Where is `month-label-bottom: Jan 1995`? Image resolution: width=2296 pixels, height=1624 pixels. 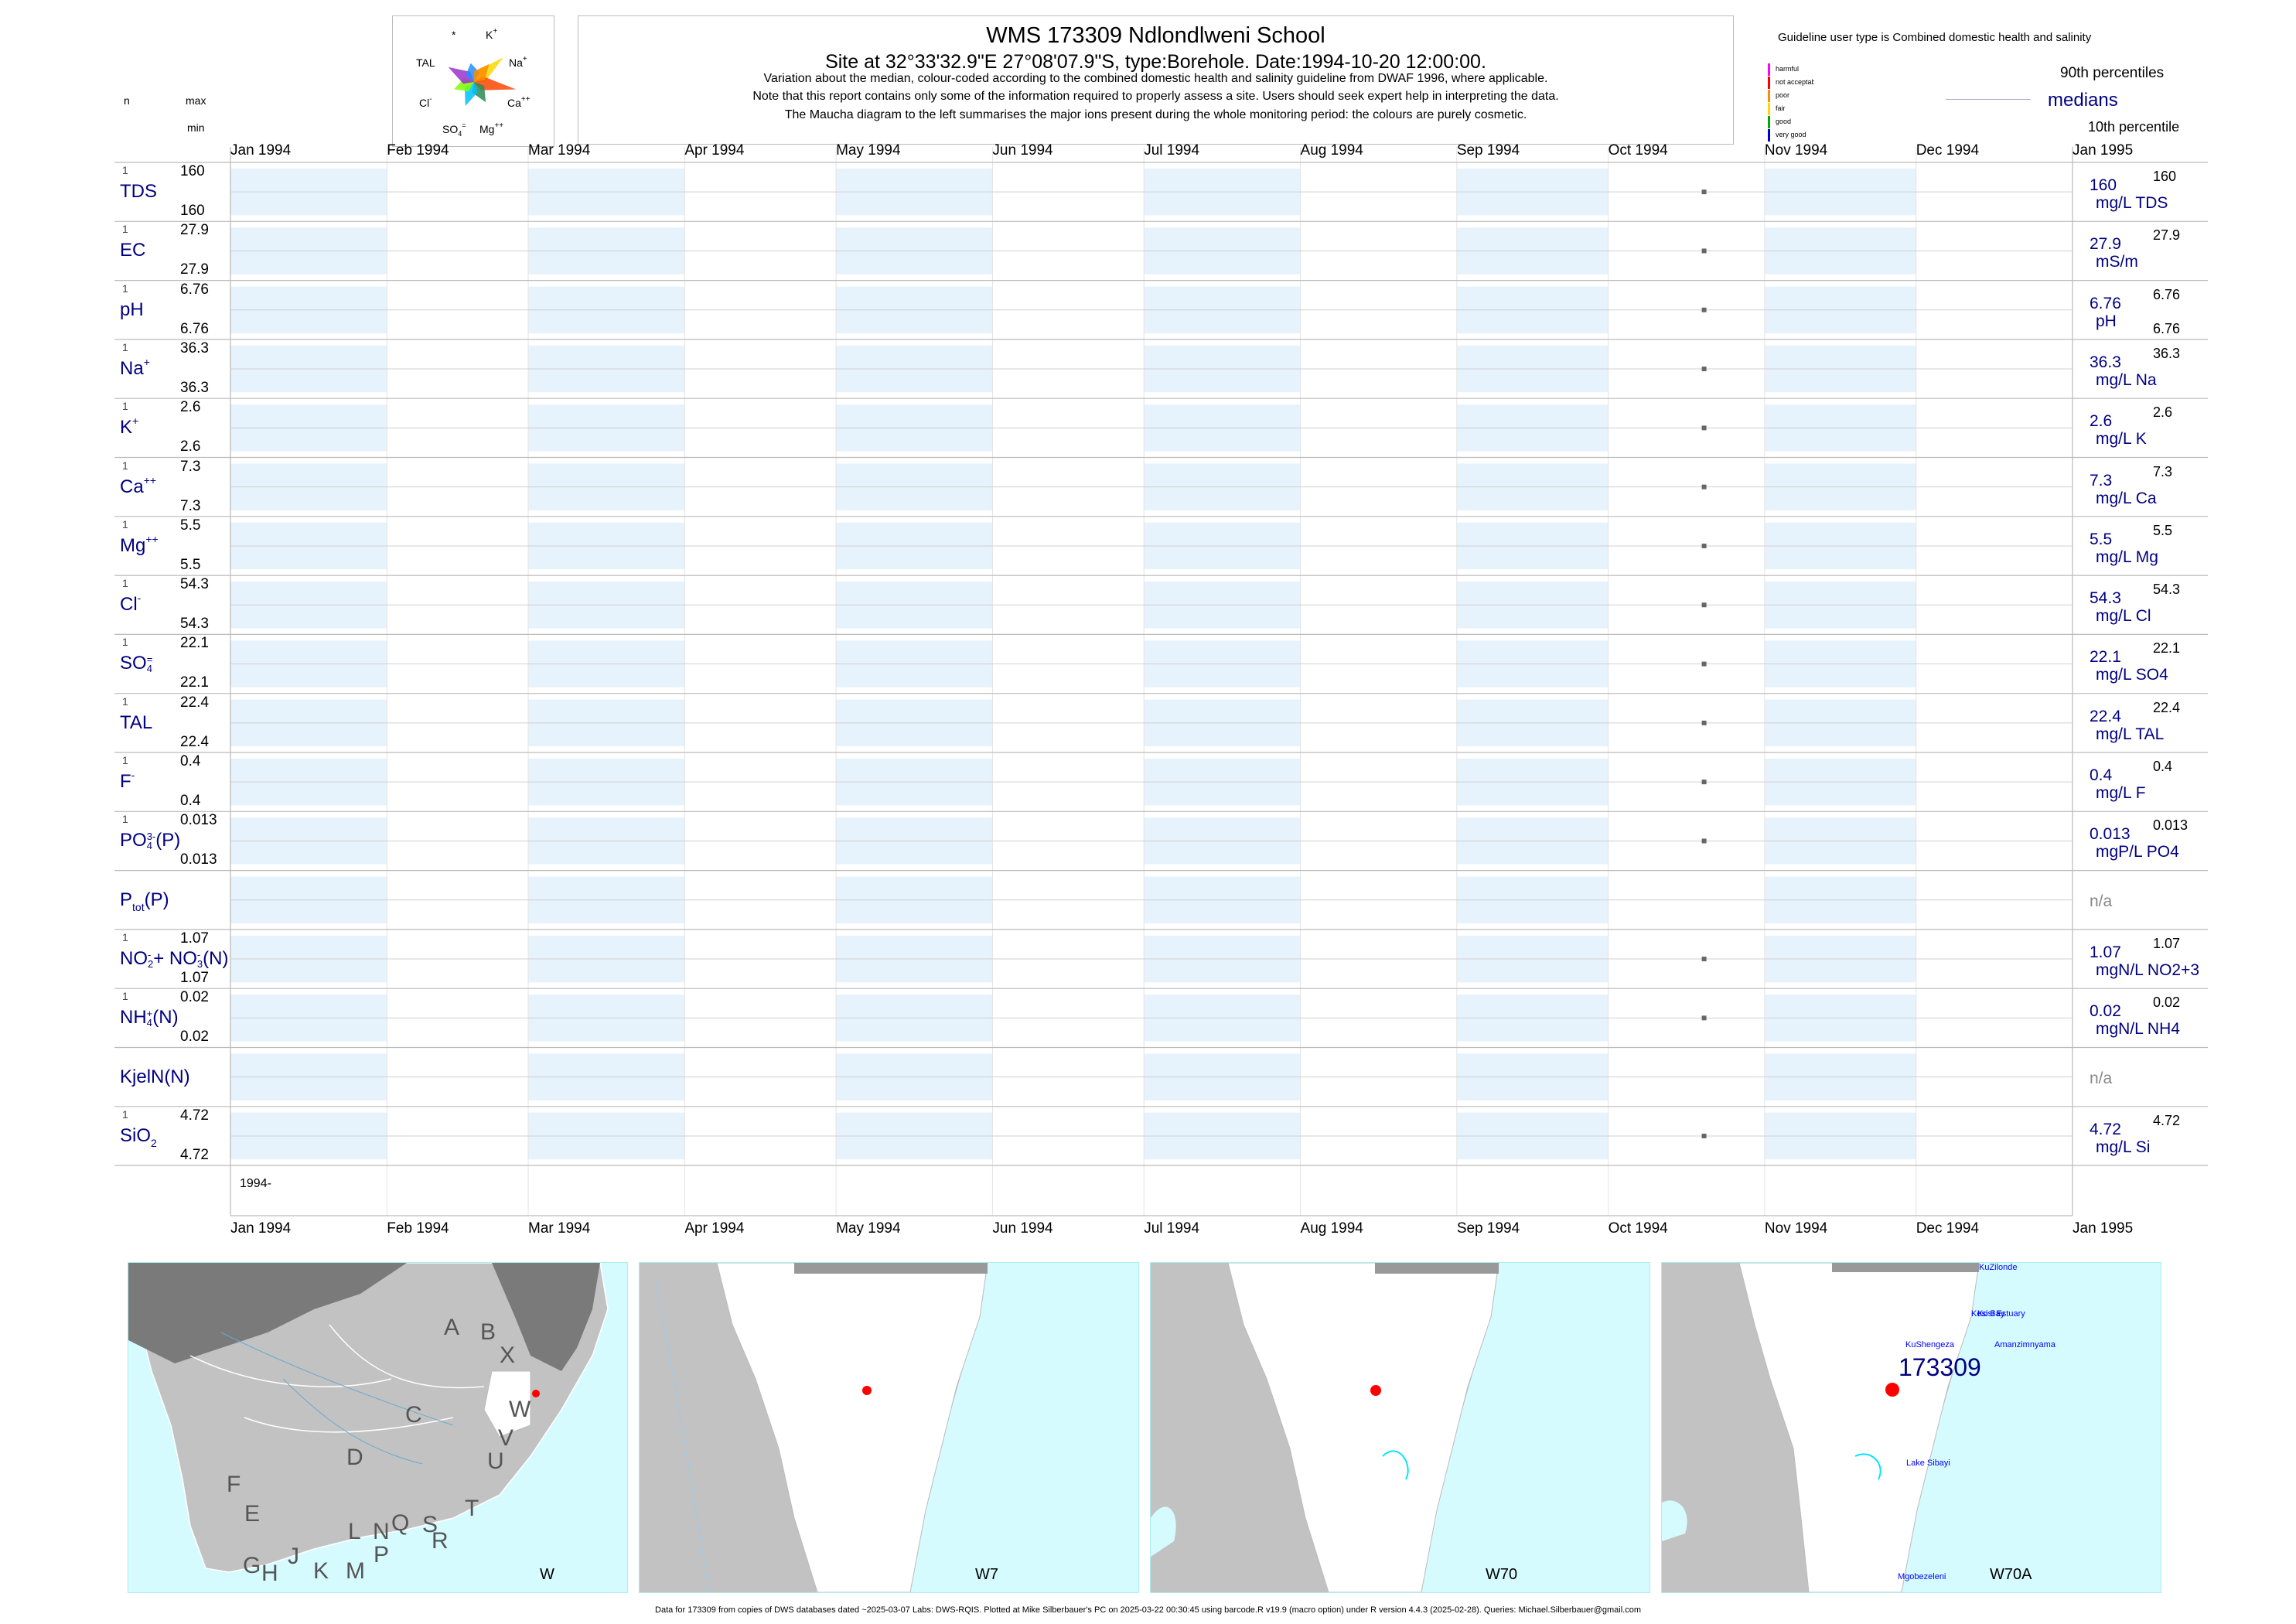 month-label-bottom: Jan 1995 is located at coordinates (2103, 1228).